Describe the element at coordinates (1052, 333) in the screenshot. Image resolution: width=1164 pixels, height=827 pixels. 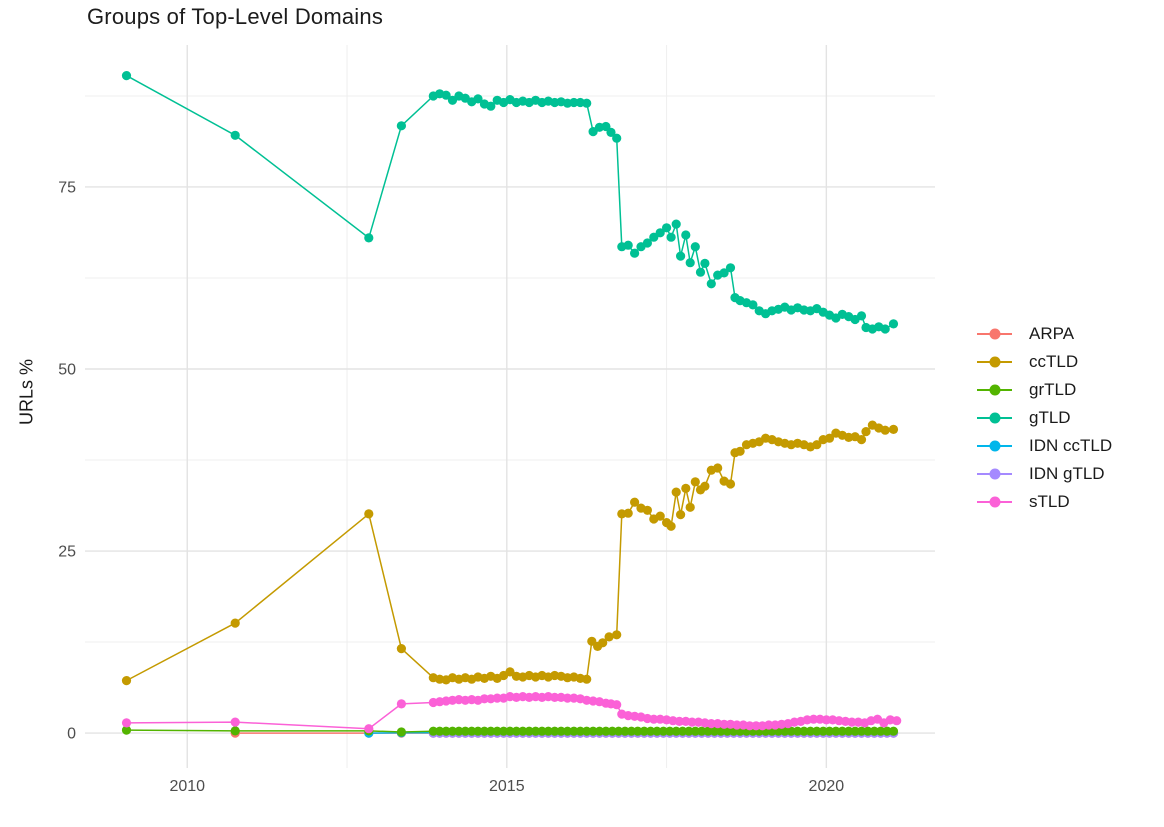
I see `legend-label: ARPA` at that location.